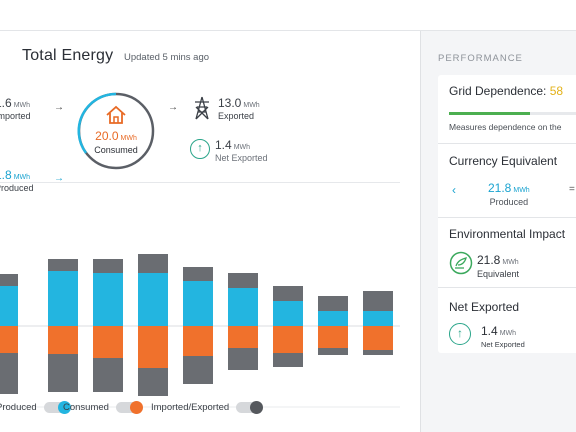 Image resolution: width=576 pixels, height=432 pixels. Describe the element at coordinates (236, 115) in the screenshot. I see `exported-label: Exported` at that location.